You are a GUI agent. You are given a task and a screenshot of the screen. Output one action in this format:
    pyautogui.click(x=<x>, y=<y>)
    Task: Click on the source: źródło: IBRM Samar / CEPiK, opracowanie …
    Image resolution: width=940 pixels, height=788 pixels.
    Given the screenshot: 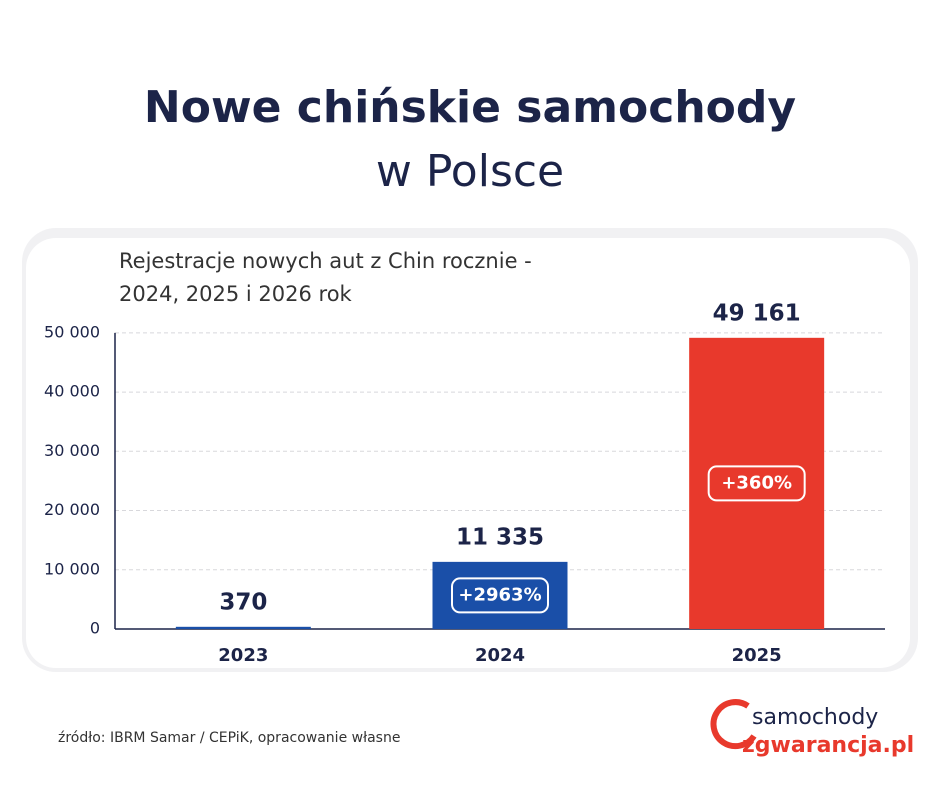 What is the action you would take?
    pyautogui.click(x=229, y=738)
    